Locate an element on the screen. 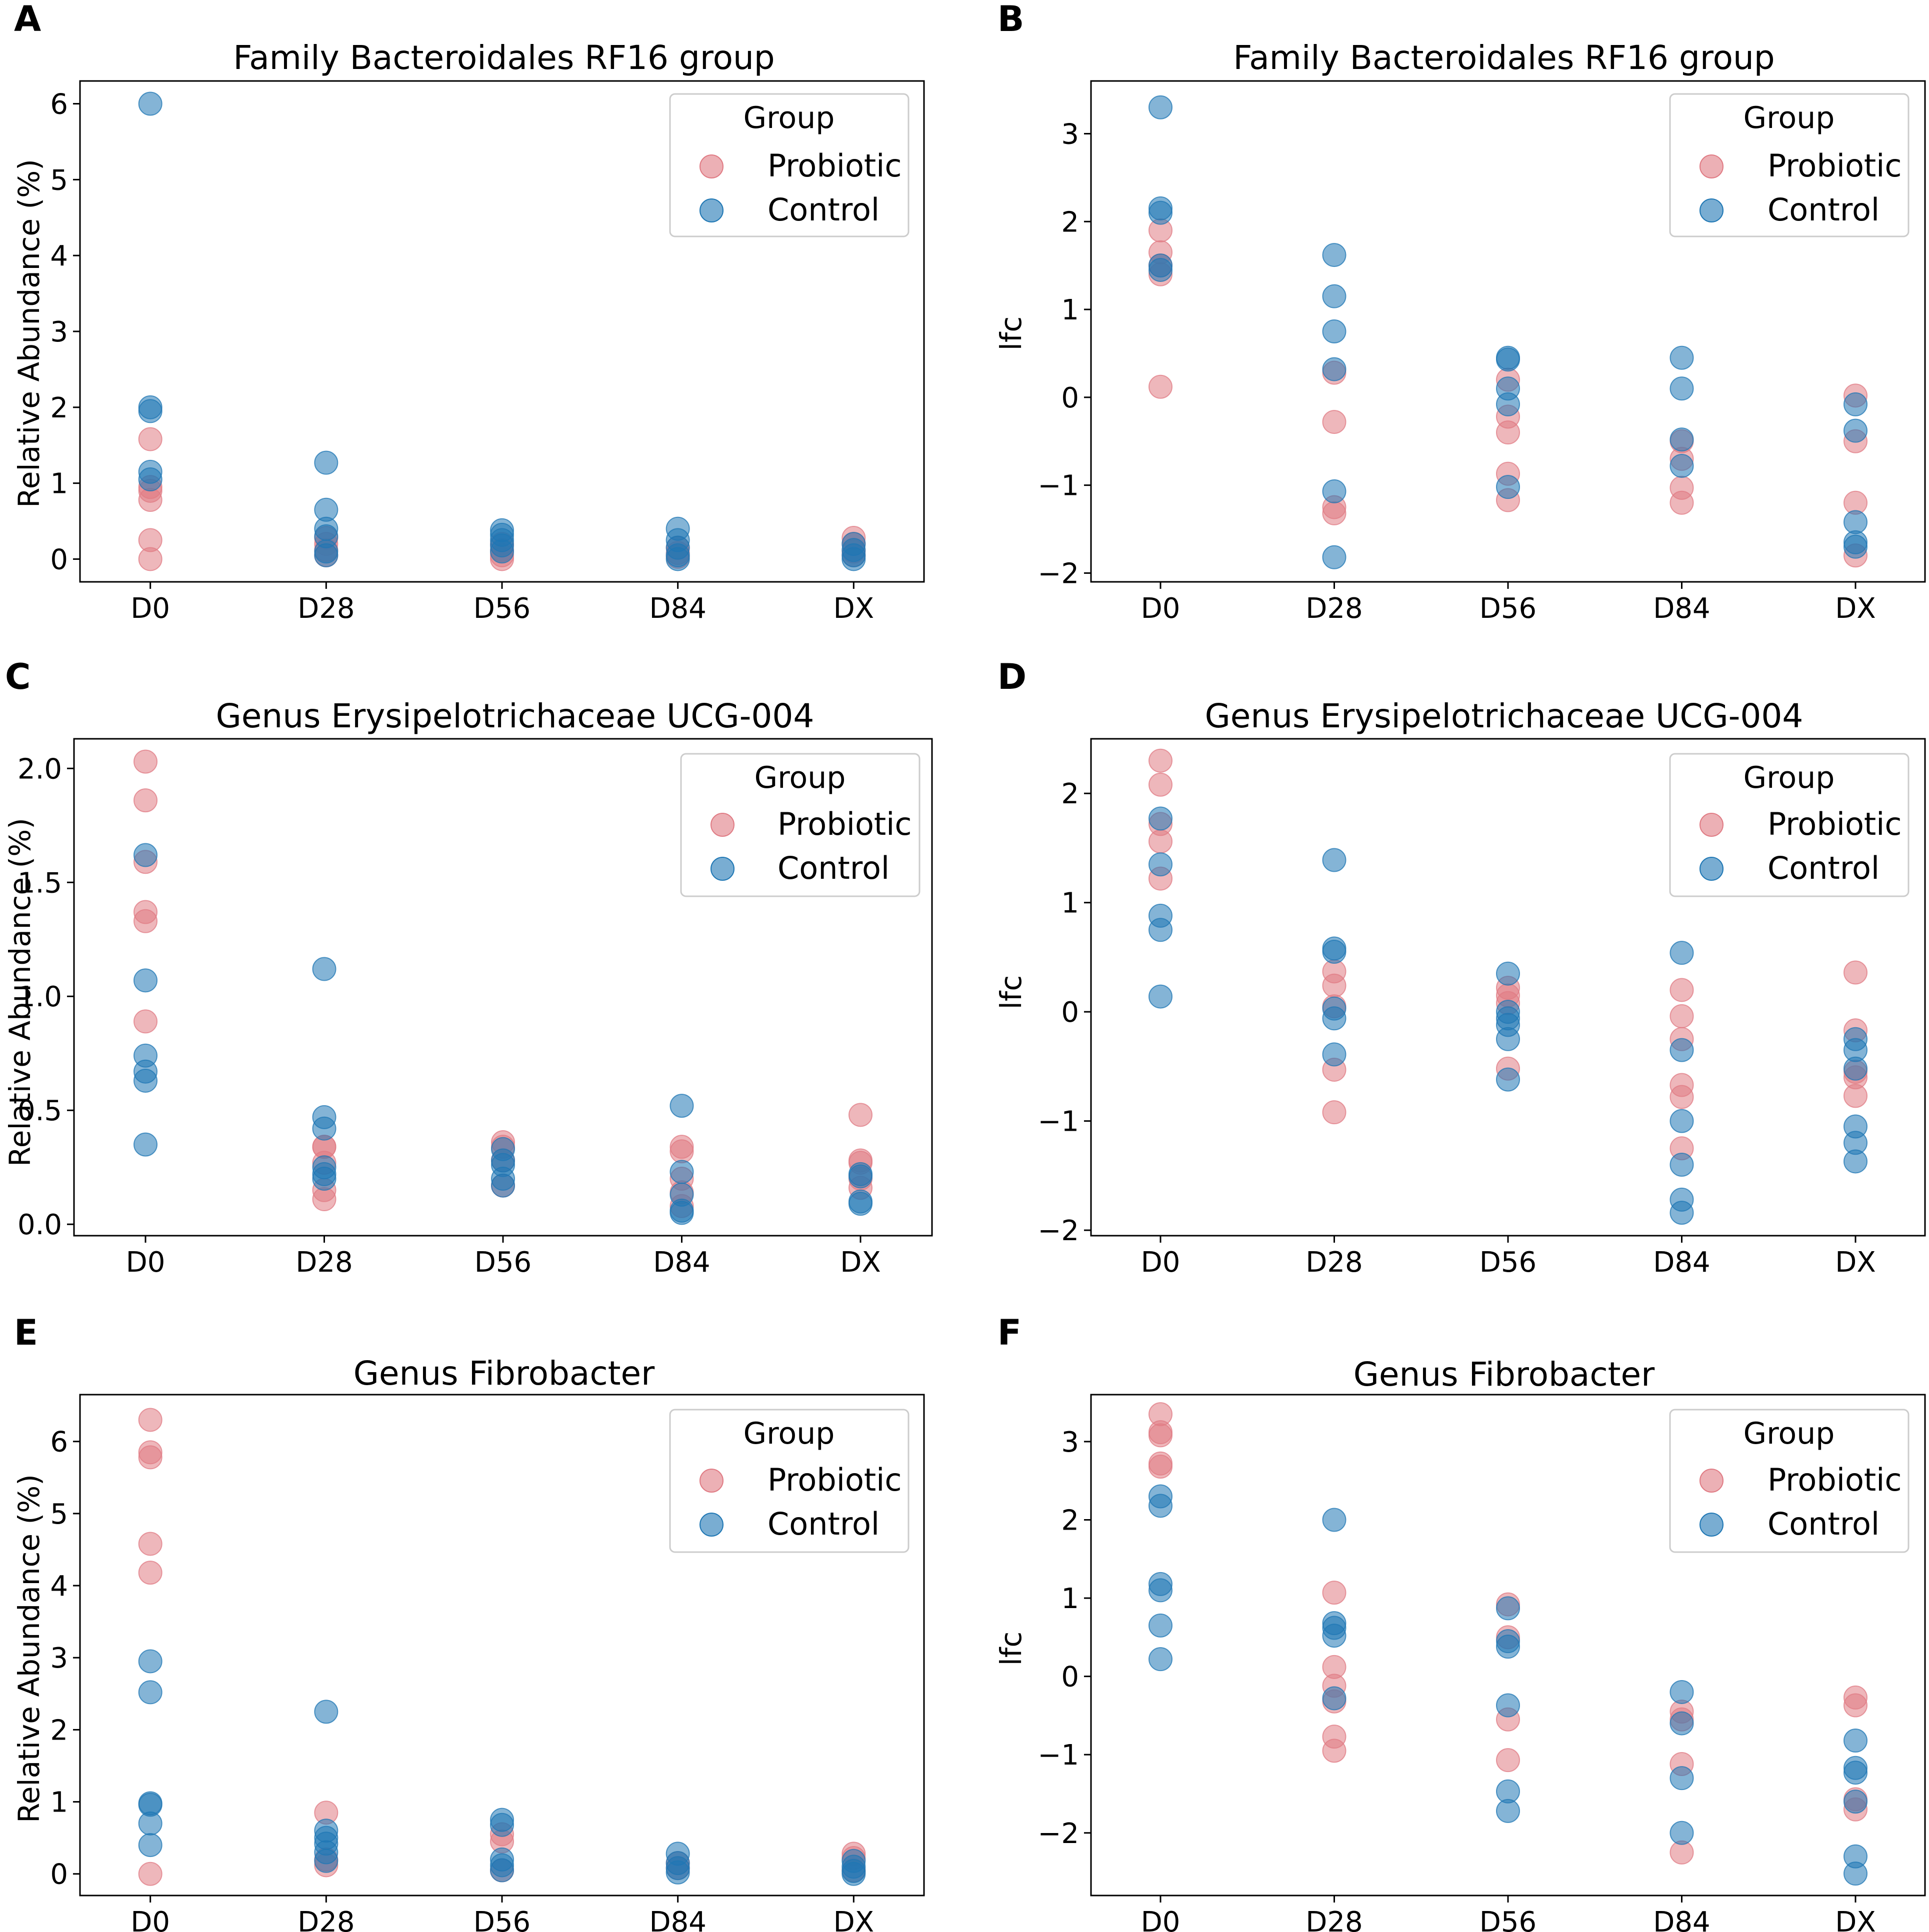 The image size is (1929, 1932). y-tick-label: 3 is located at coordinates (59, 1658).